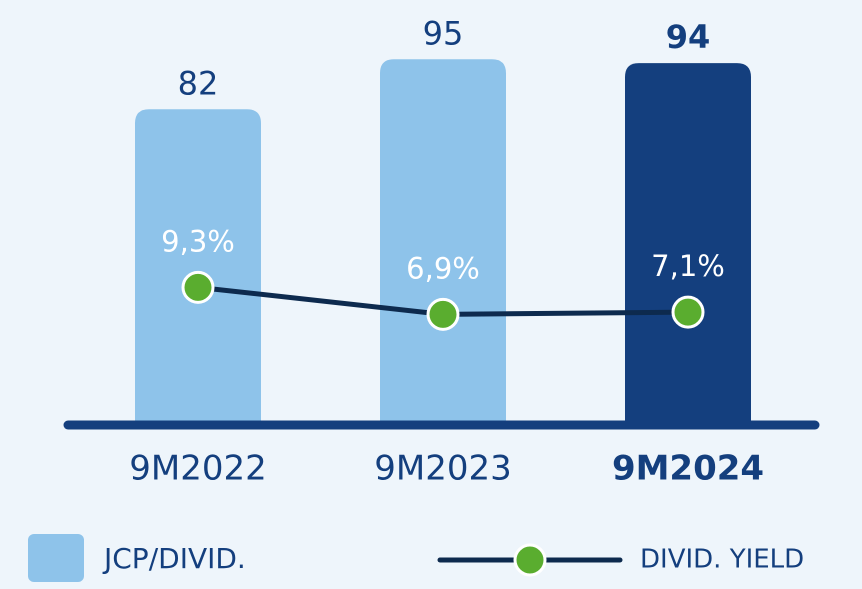 Image resolution: width=862 pixels, height=589 pixels. Describe the element at coordinates (722, 560) in the screenshot. I see `legend-label: DIVID. YIELD` at that location.